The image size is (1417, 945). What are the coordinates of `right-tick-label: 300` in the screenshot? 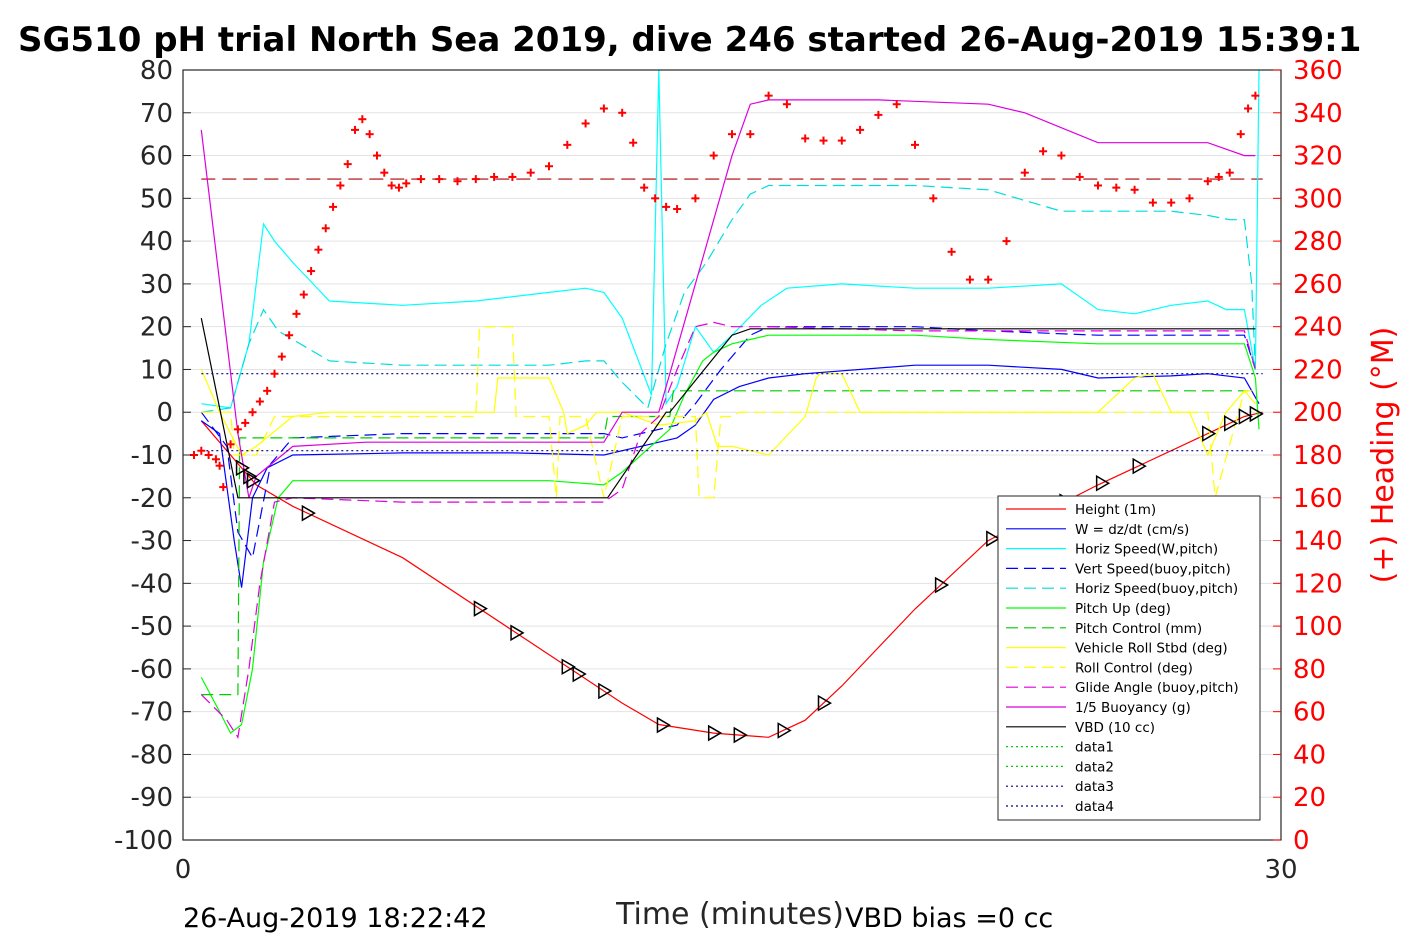 It's located at (1318, 199).